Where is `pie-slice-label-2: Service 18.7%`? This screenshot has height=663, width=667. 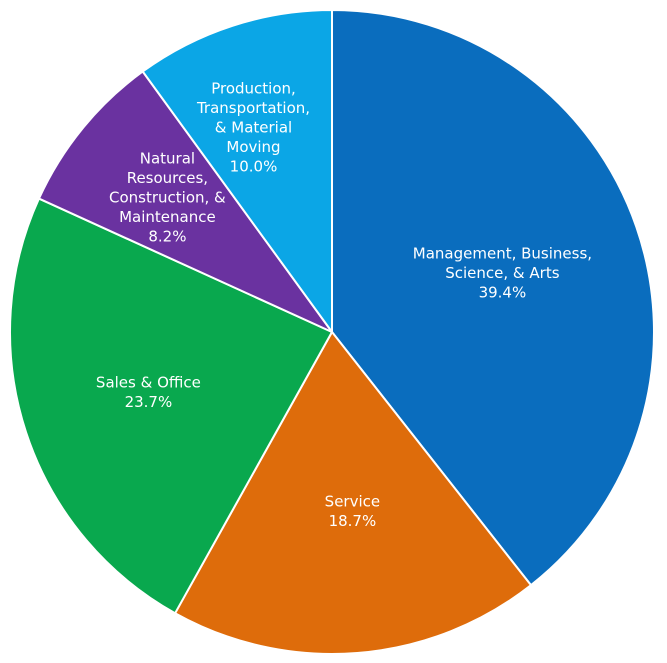 pie-slice-label-2: Service 18.7% is located at coordinates (352, 511).